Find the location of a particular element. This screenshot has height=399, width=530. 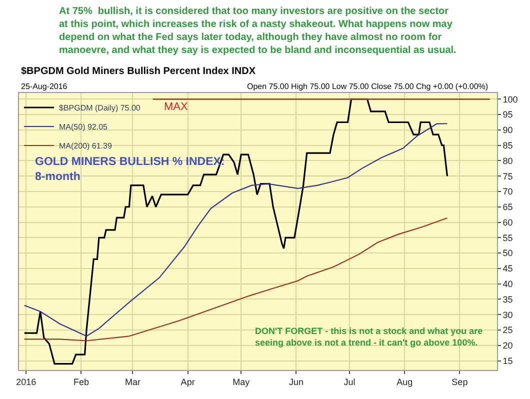

y-tick-label: 65 is located at coordinates (507, 207).